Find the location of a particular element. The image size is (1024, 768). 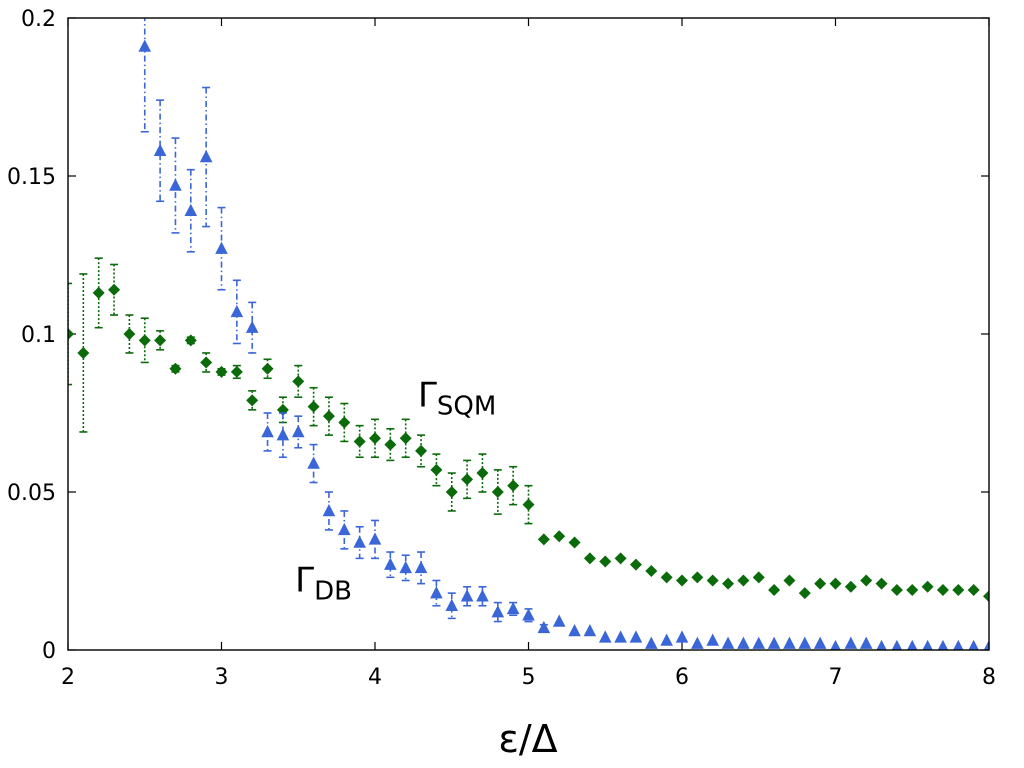

y-tick-label: 0.05 is located at coordinates (31, 493).